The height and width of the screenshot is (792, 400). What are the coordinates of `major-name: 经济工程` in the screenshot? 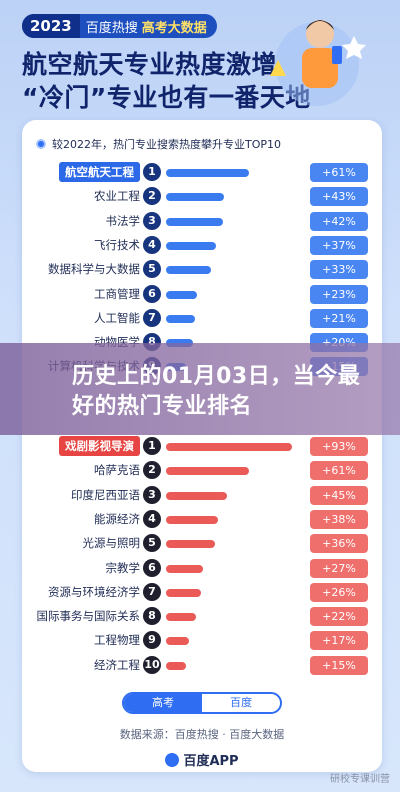 It's located at (117, 664).